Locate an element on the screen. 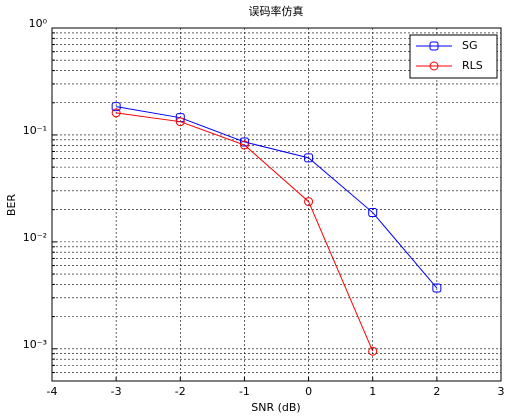  x-axis-label: SNR (dB) is located at coordinates (275, 407).